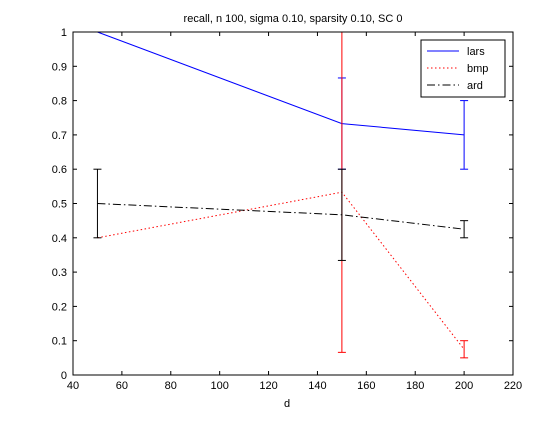  I want to click on legend-label-bmp: bmp, so click(477, 69).